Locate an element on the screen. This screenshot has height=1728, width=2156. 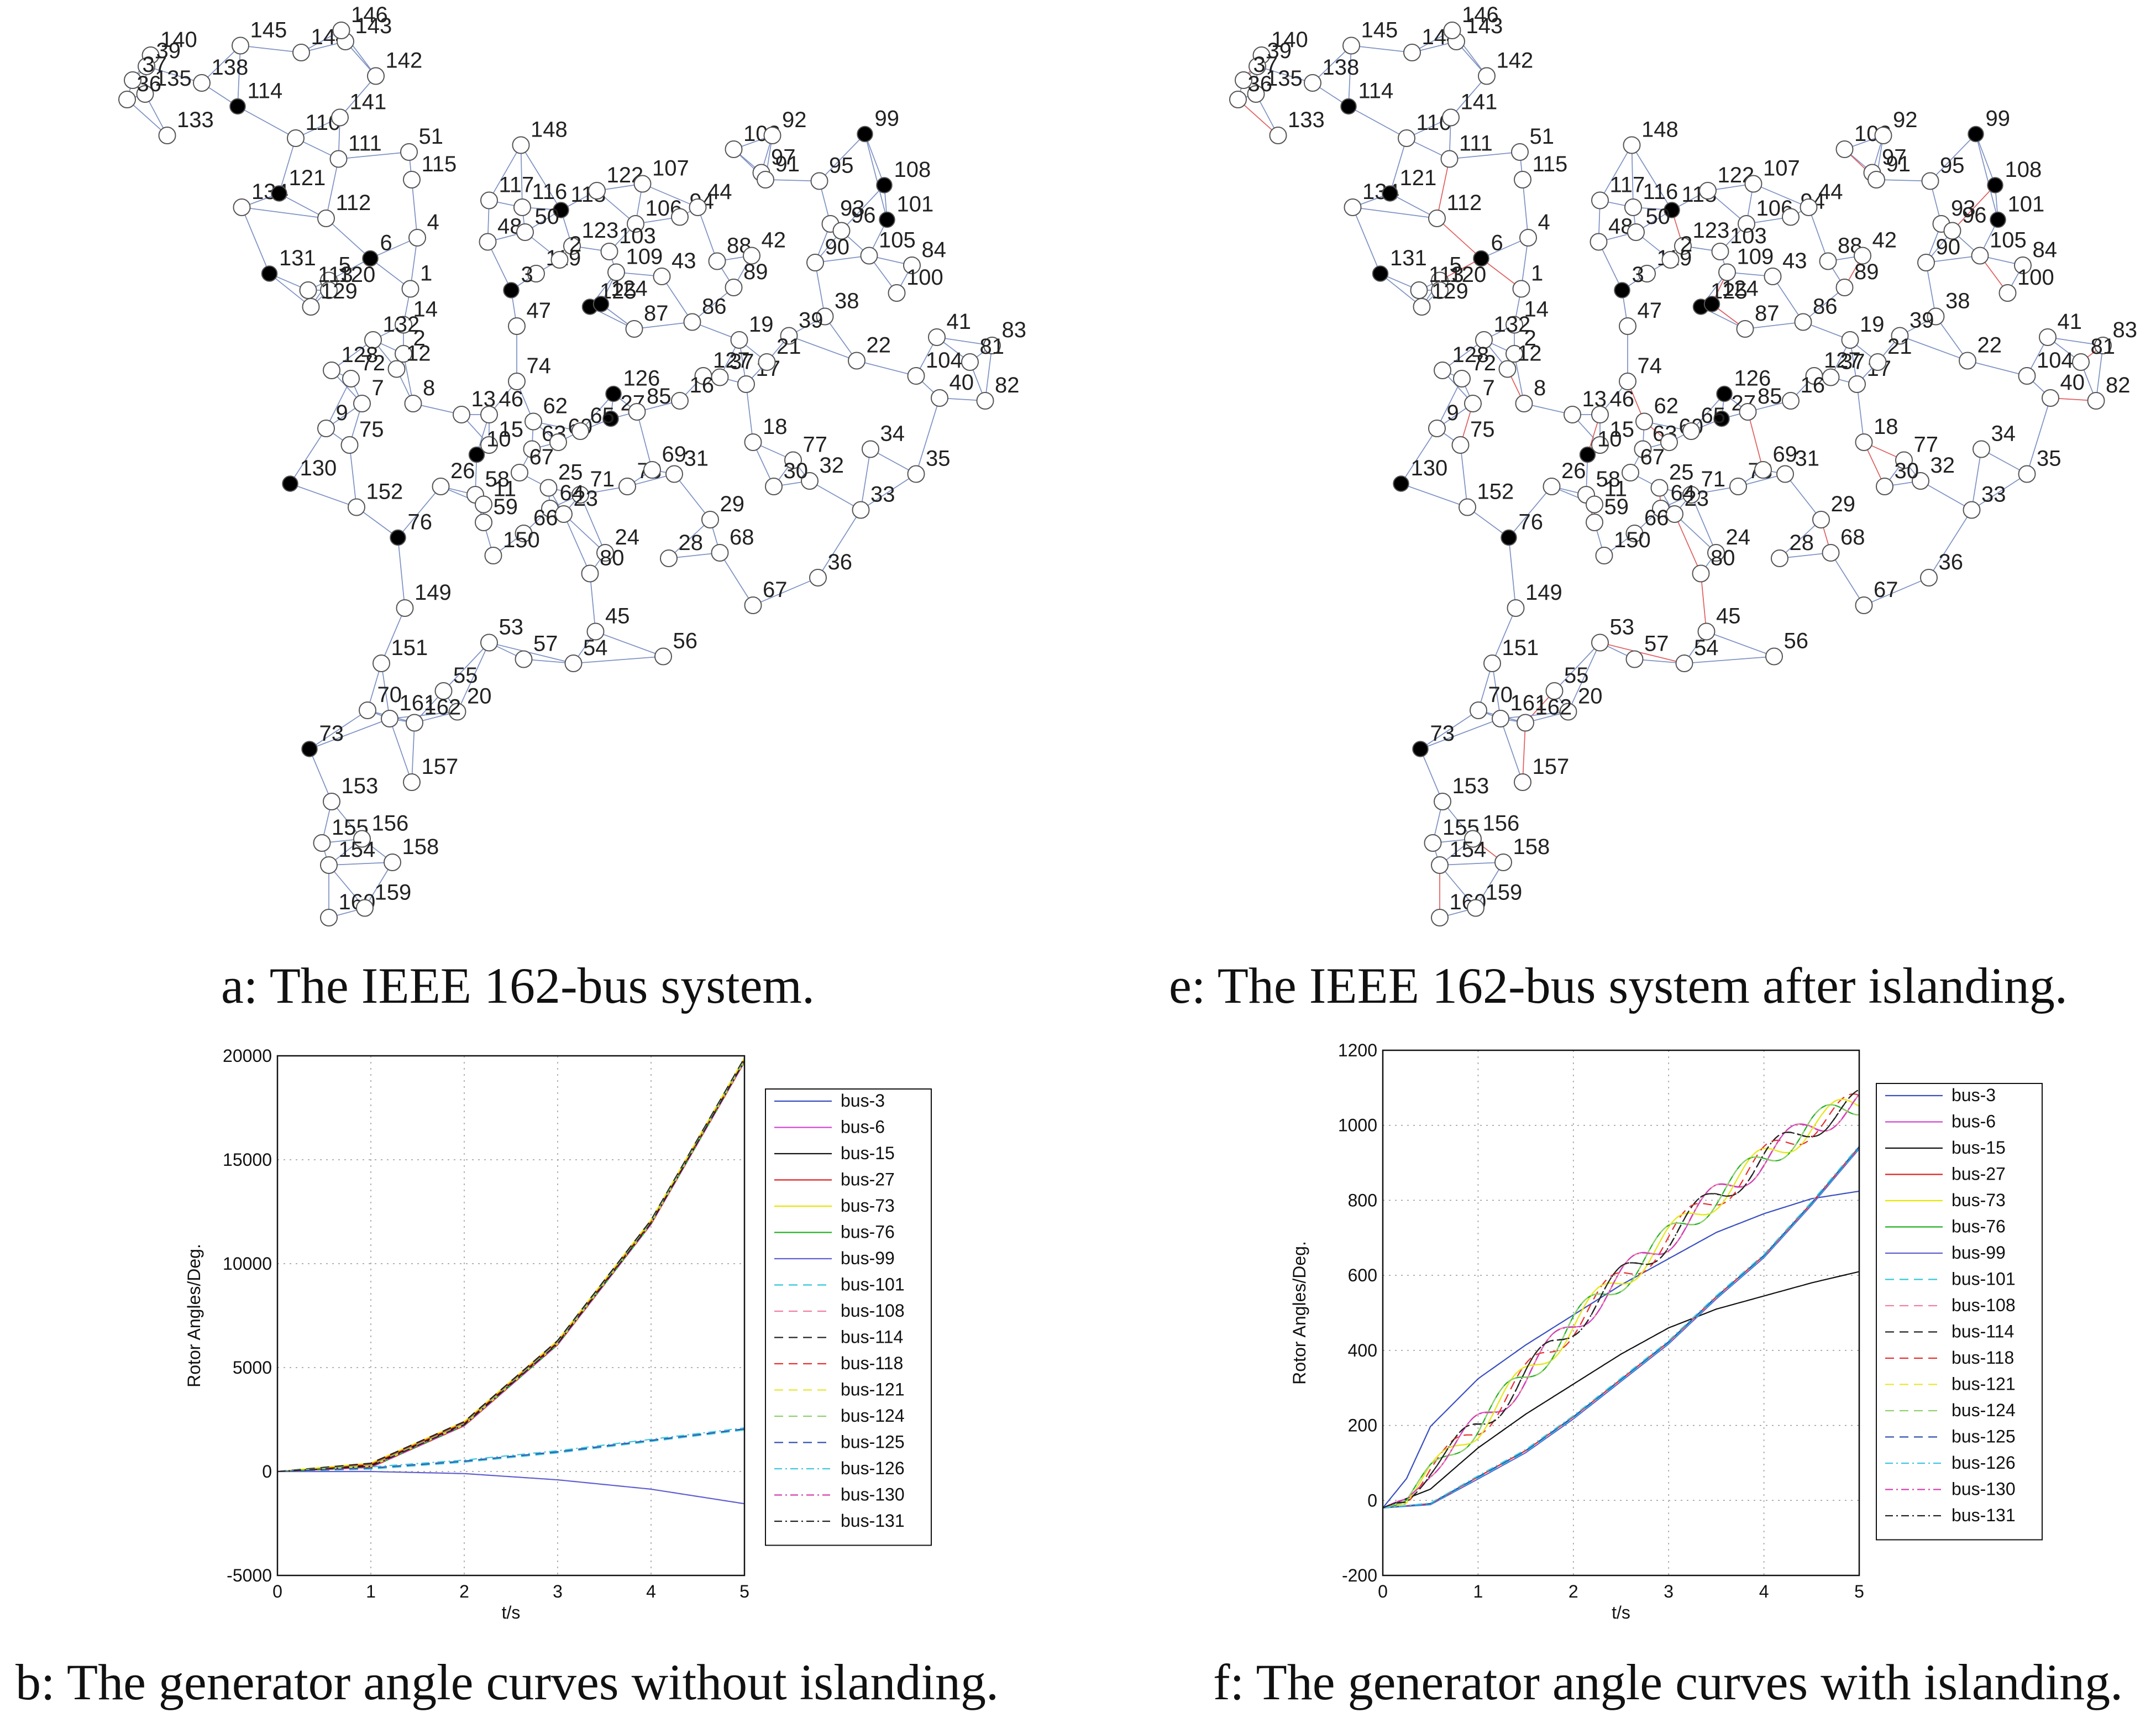
bus-node: 143 is located at coordinates (364, 32).